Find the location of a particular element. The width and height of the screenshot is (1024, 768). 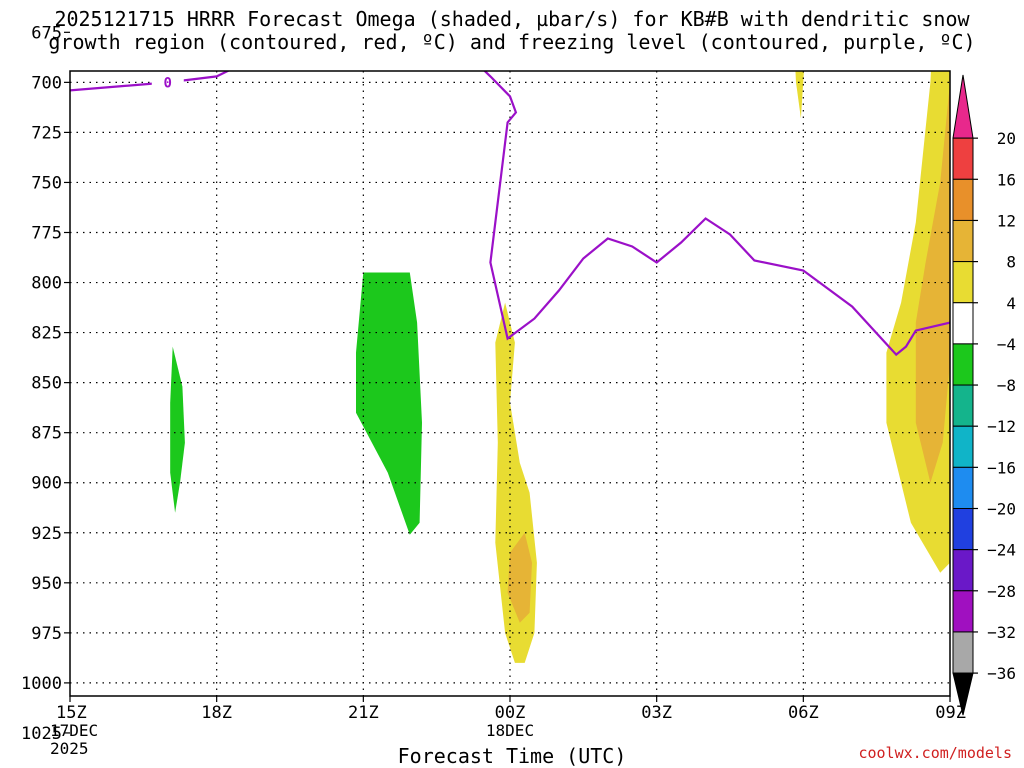

colorbar-label: −28 is located at coordinates (1001, 591).